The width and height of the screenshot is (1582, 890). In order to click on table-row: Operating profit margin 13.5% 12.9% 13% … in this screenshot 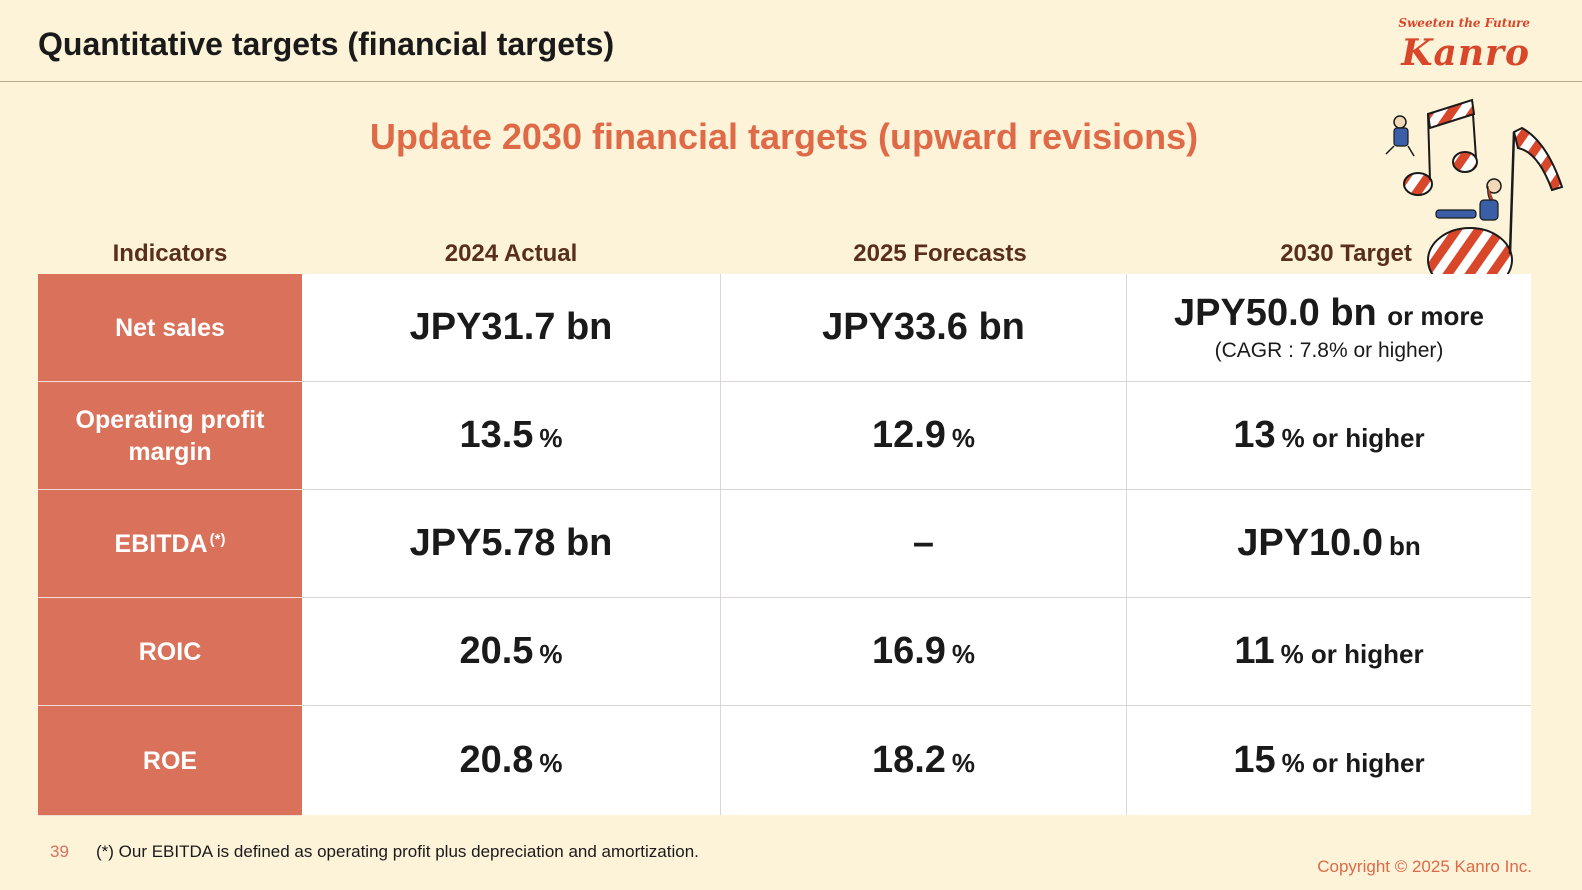, I will do `click(784, 436)`.